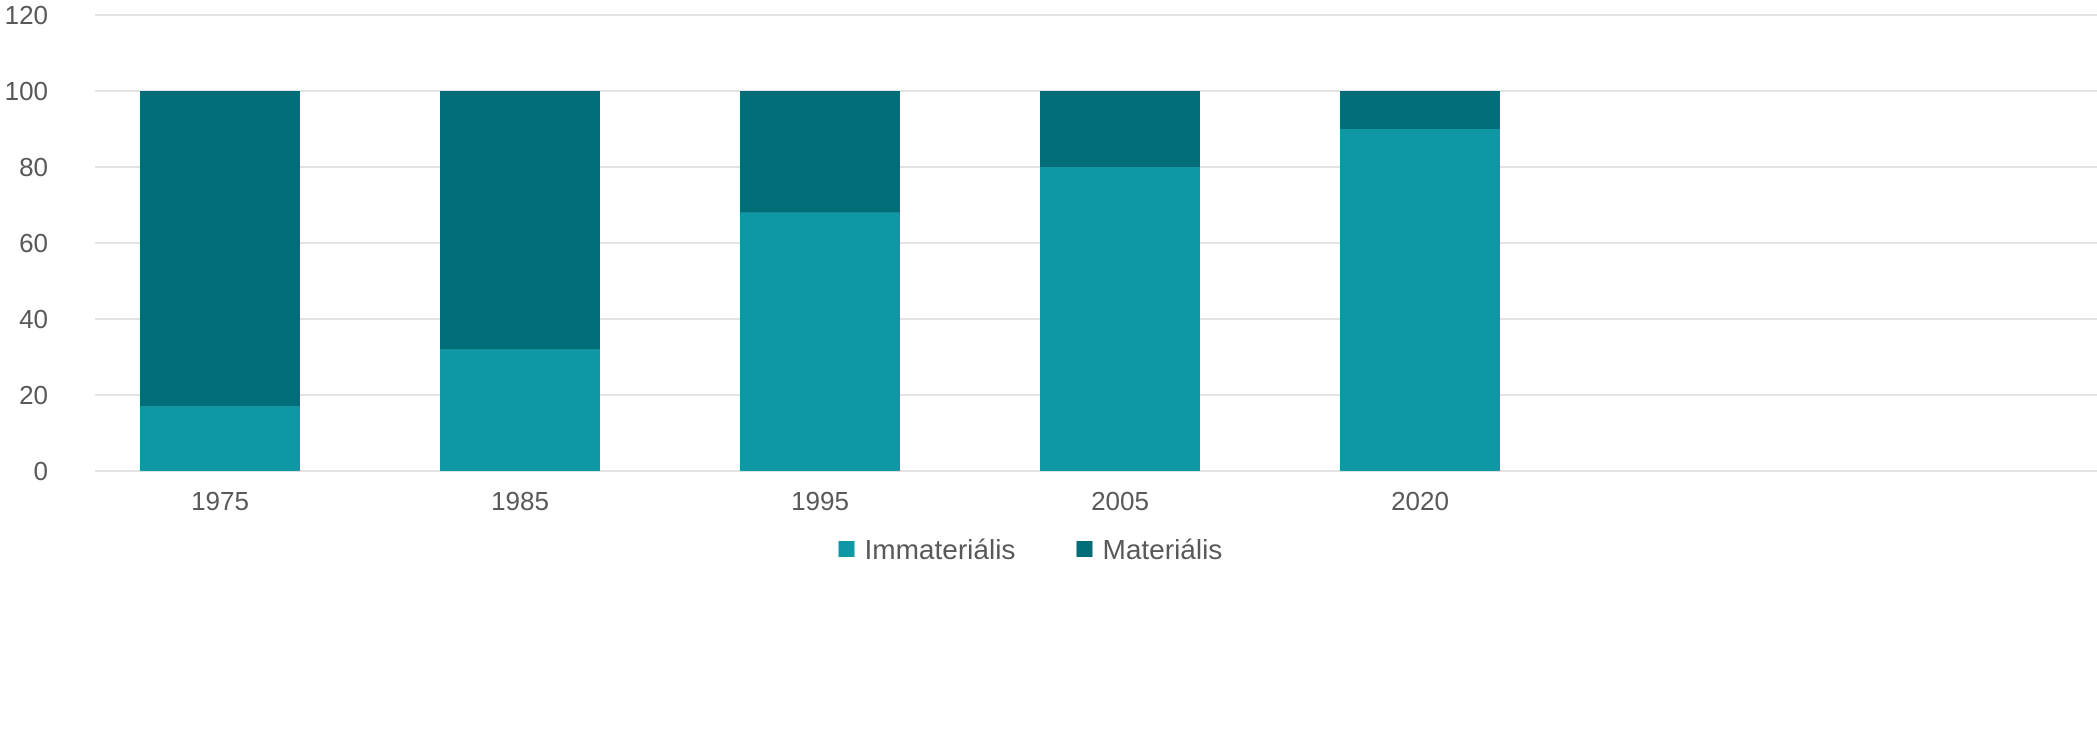 This screenshot has width=2097, height=749. Describe the element at coordinates (1030, 549) in the screenshot. I see `legend: Immateriális Materiális` at that location.